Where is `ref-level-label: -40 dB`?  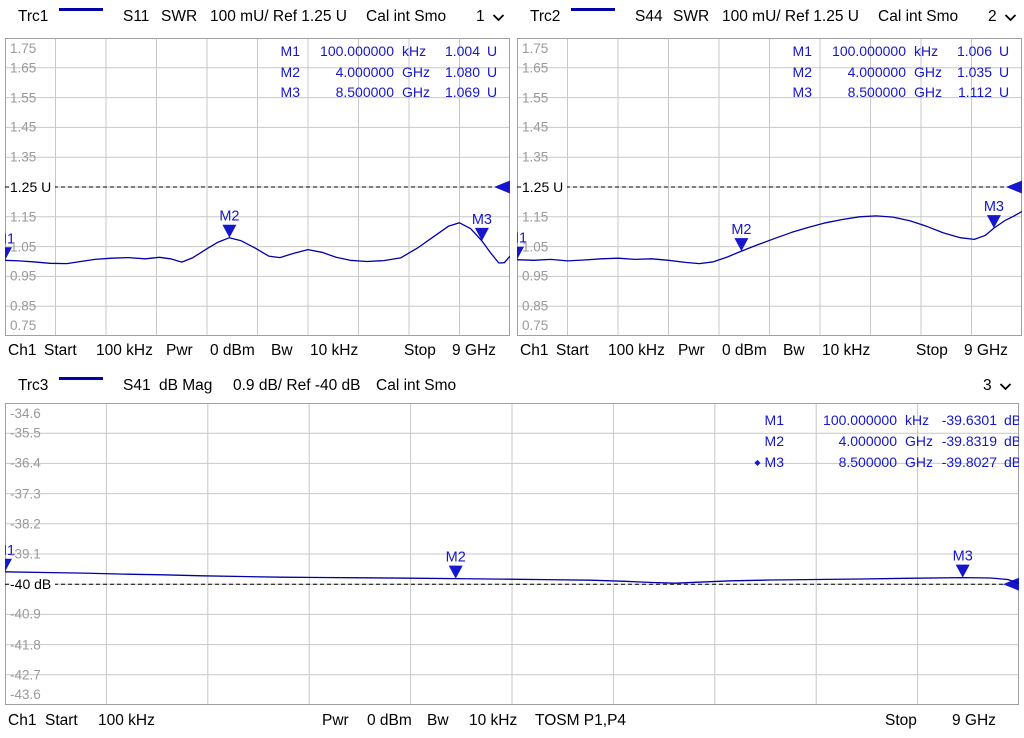
ref-level-label: -40 dB is located at coordinates (33, 584).